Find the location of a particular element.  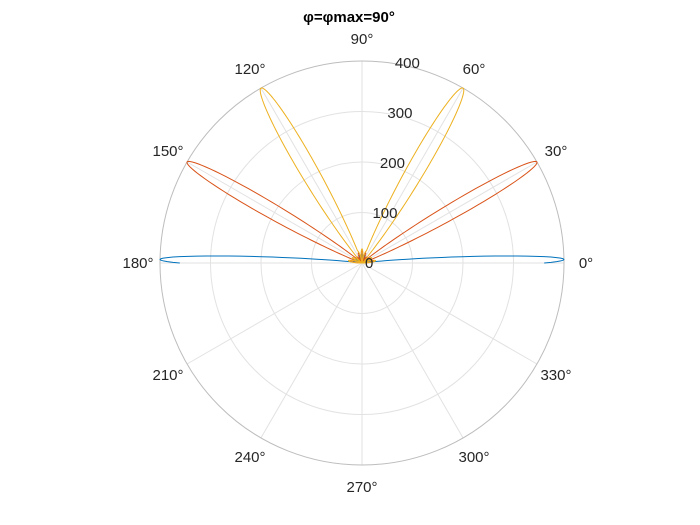

theta-tick-label: 330° is located at coordinates (555, 375).